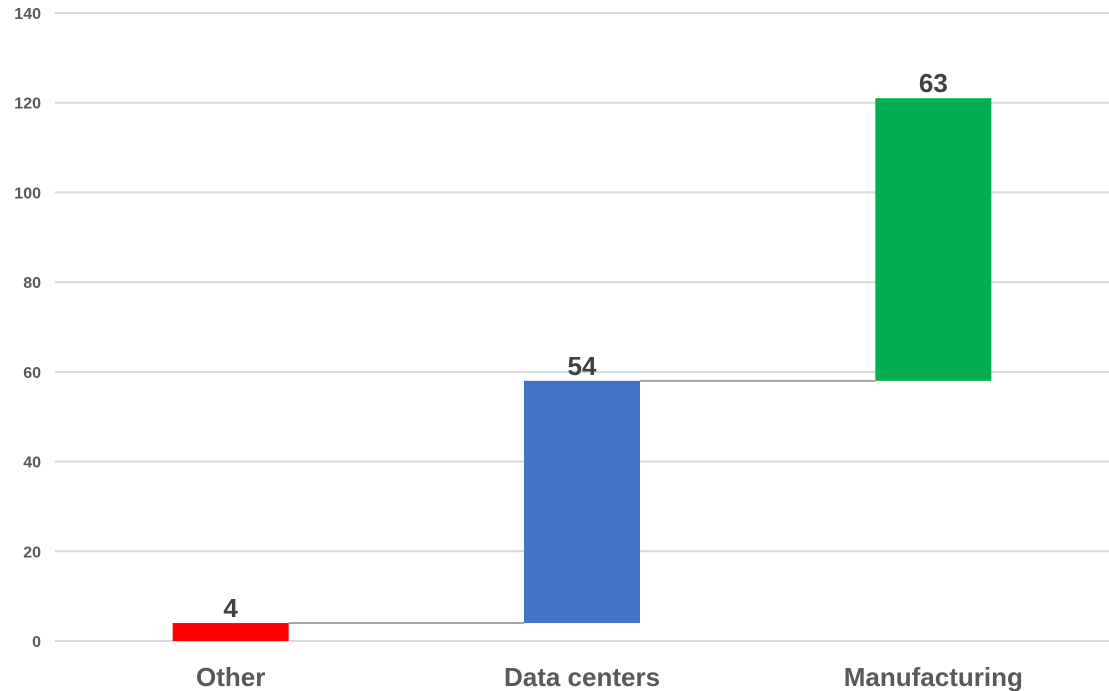 The width and height of the screenshot is (1109, 691). I want to click on data-label: 54, so click(582, 366).